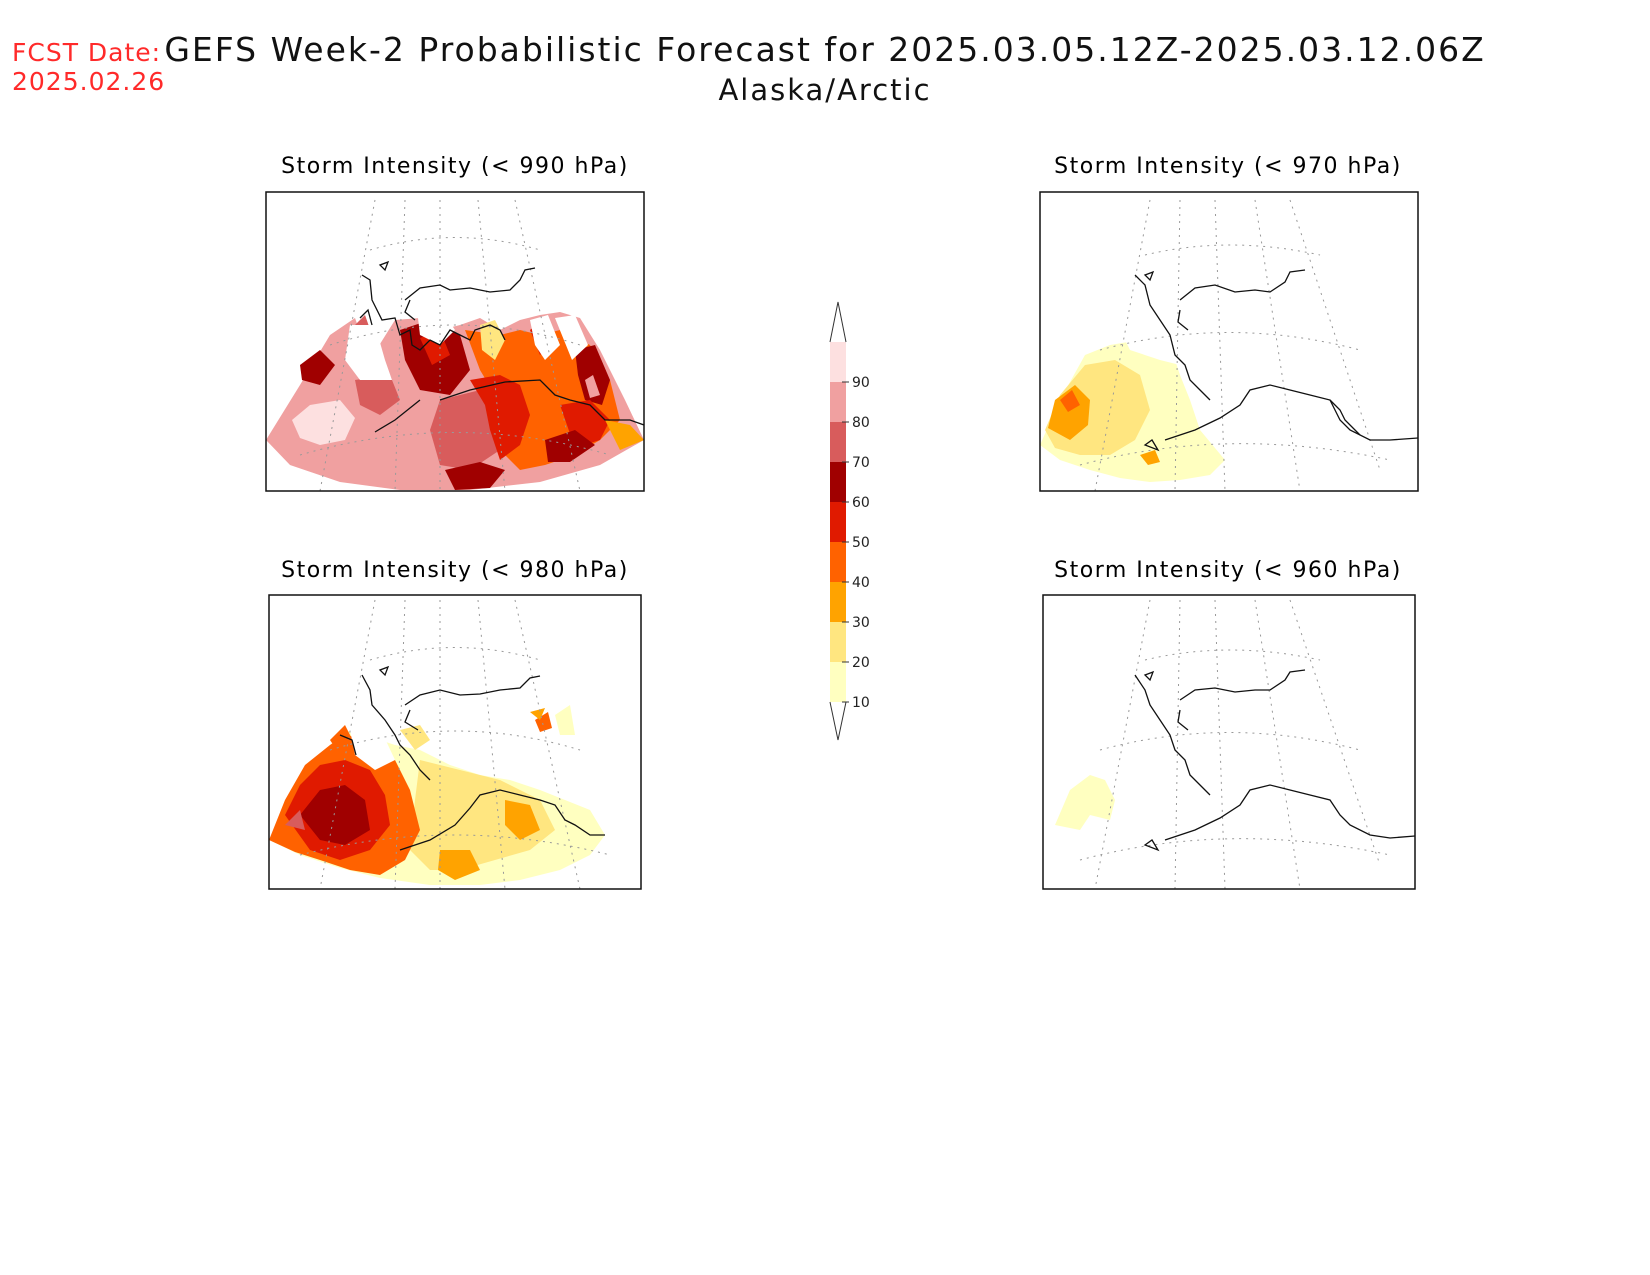 This screenshot has width=1650, height=1275. What do you see at coordinates (861, 703) in the screenshot?
I see `colorbar-label: 10` at bounding box center [861, 703].